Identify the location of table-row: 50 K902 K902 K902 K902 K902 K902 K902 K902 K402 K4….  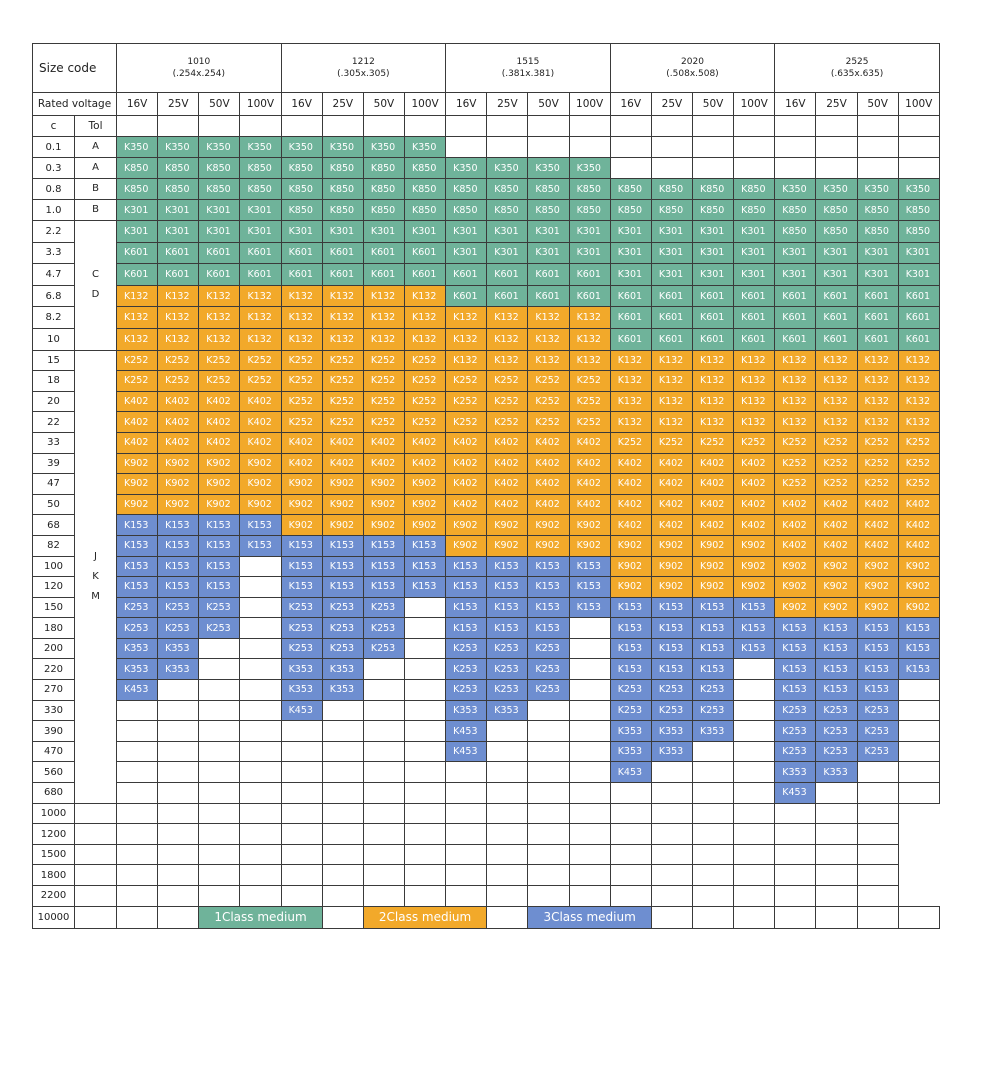
(486, 504).